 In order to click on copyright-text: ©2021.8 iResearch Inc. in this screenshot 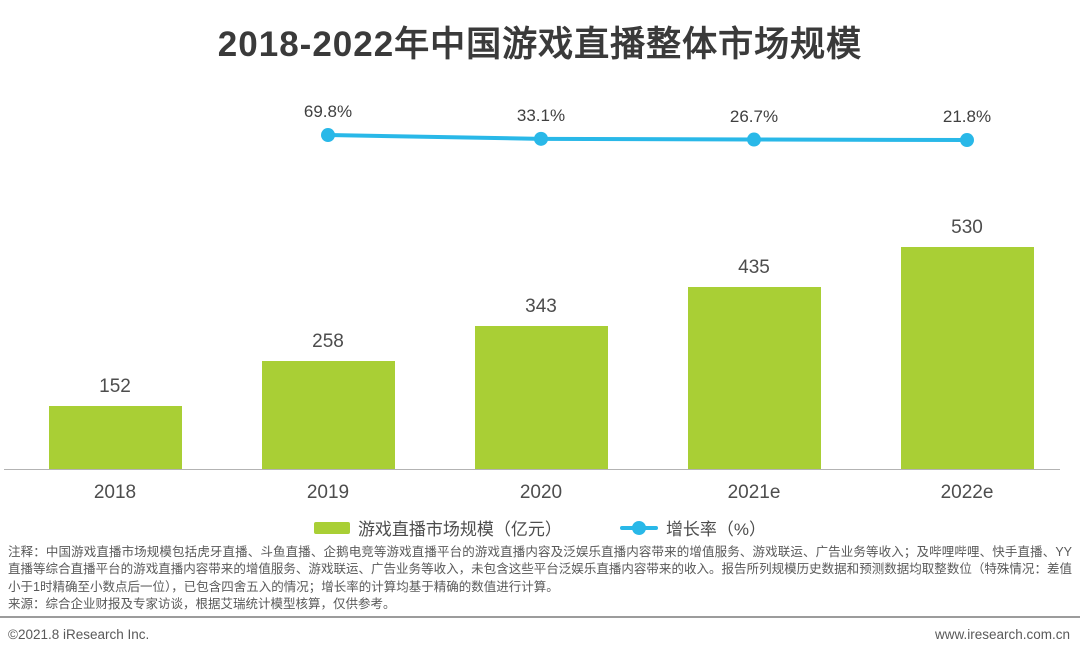, I will do `click(79, 634)`.